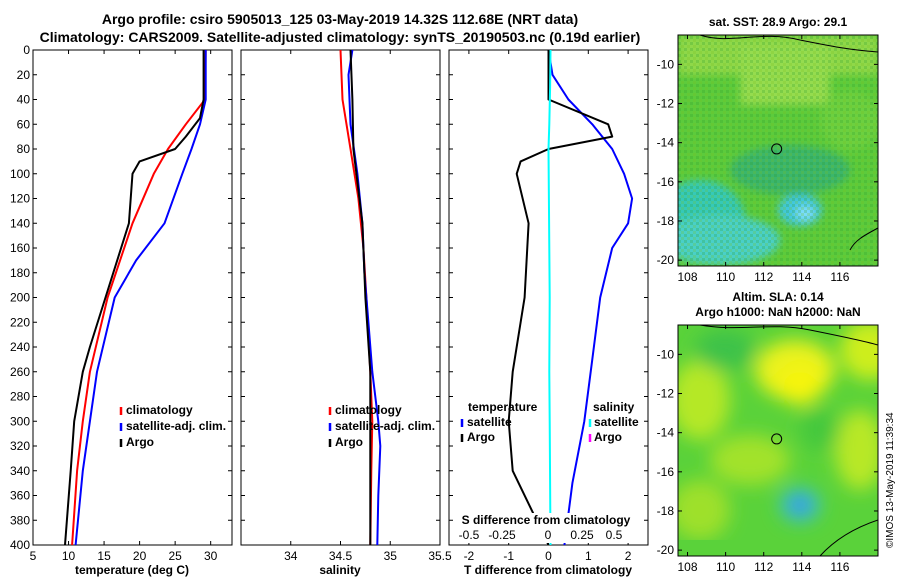 The image size is (900, 580). I want to click on depth-tick-label: 0, so click(26, 50).